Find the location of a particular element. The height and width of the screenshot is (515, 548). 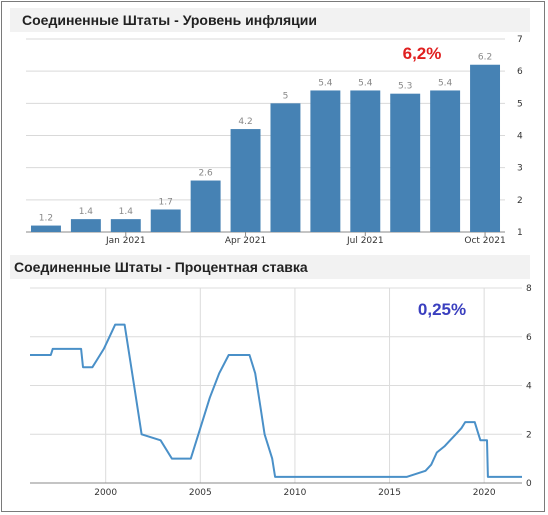

inflation-y-tick-label: 1 is located at coordinates (520, 233).